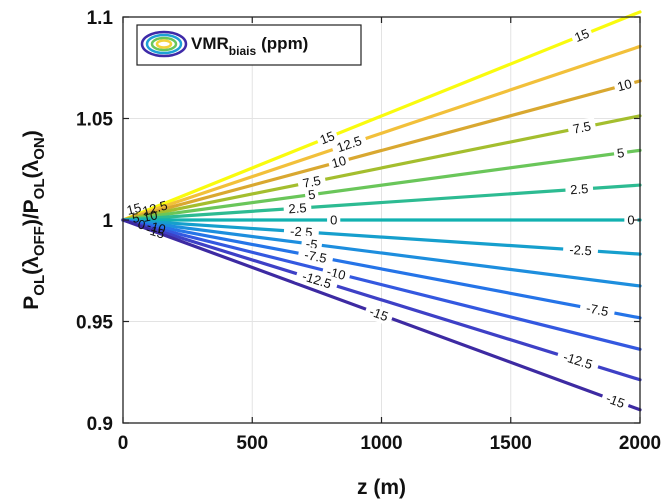 This screenshot has height=501, width=672. I want to click on x-tick-label: 0, so click(123, 443).